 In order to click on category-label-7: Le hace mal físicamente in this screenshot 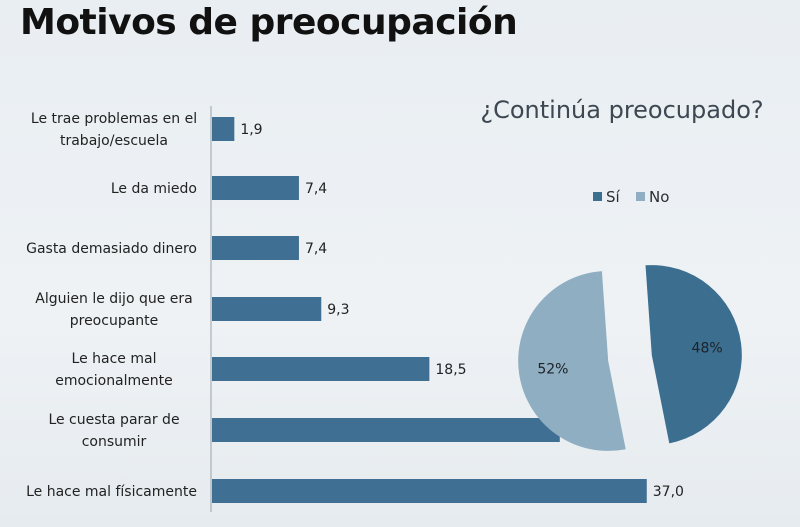, I will do `click(111, 492)`.